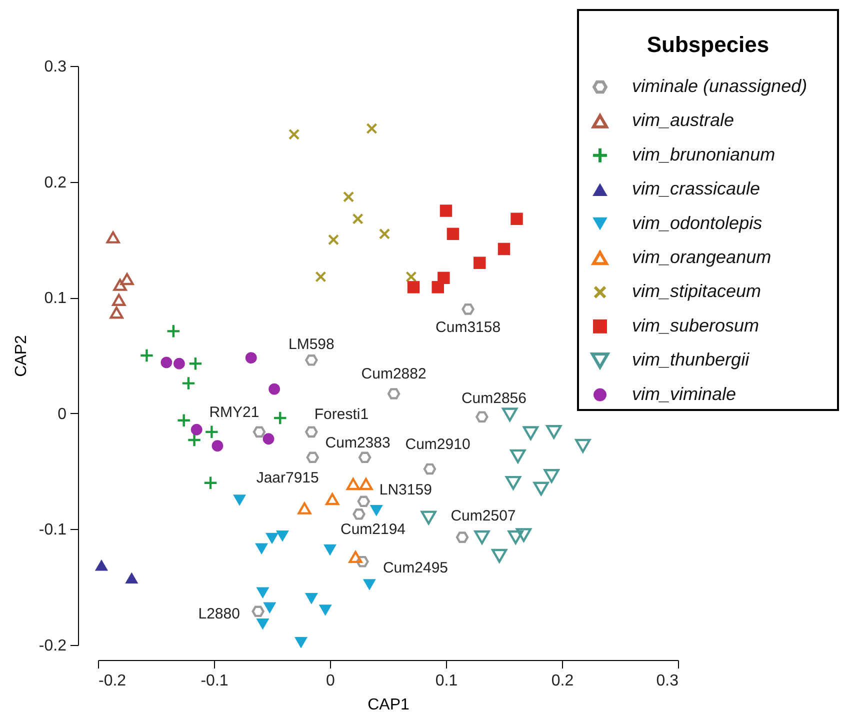 The width and height of the screenshot is (844, 712). Describe the element at coordinates (52, 530) in the screenshot. I see `y-tick-label: -0.1` at that location.